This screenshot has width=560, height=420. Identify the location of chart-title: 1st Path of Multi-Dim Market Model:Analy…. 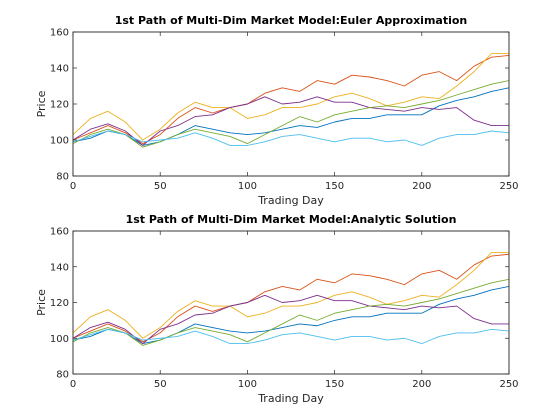
(291, 219).